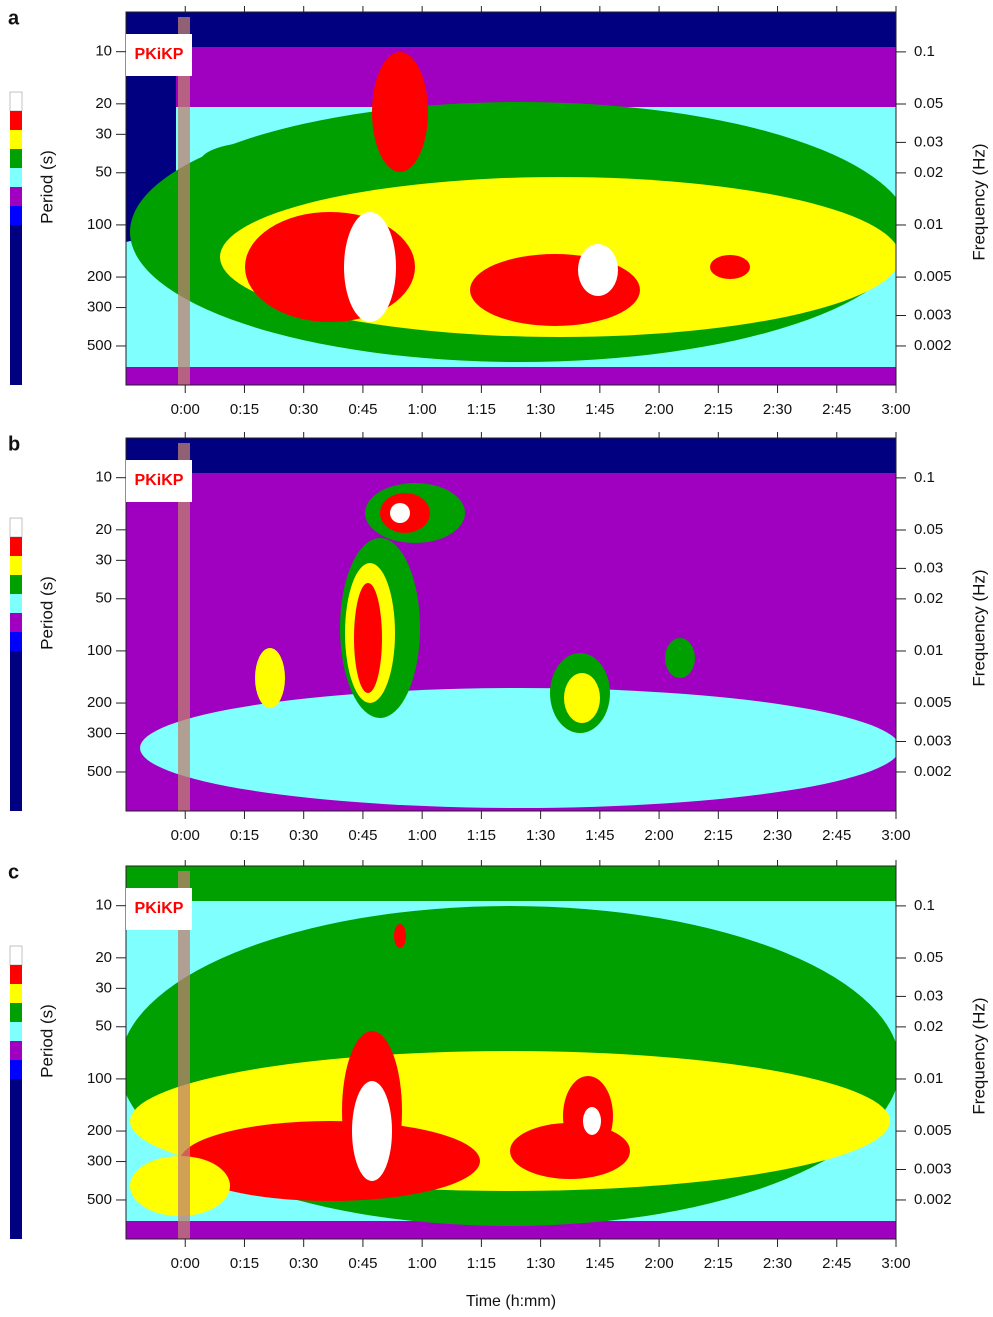 The height and width of the screenshot is (1317, 993). I want to click on x-tick-label: 3:00, so click(895, 409).